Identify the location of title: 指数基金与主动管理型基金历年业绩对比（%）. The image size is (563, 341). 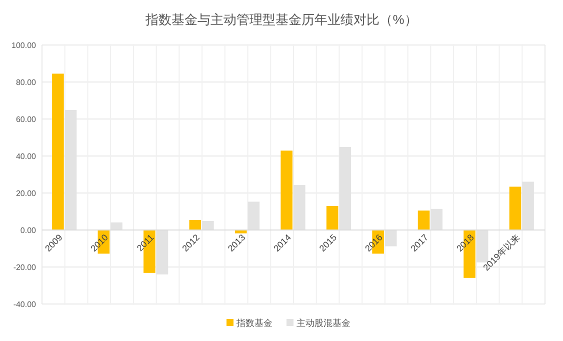
(282, 19).